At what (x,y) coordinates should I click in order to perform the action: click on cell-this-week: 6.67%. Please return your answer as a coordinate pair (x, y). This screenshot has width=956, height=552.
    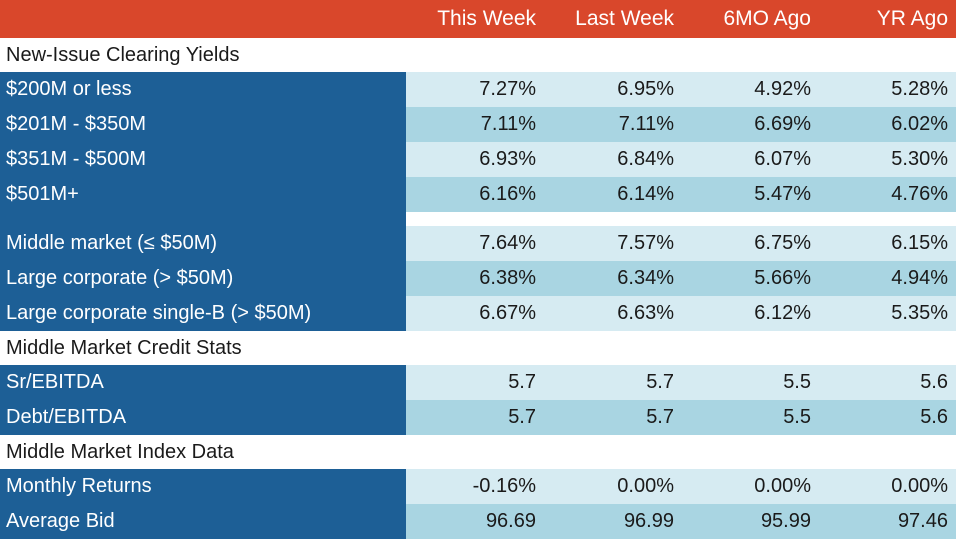
    Looking at the image, I should click on (475, 313).